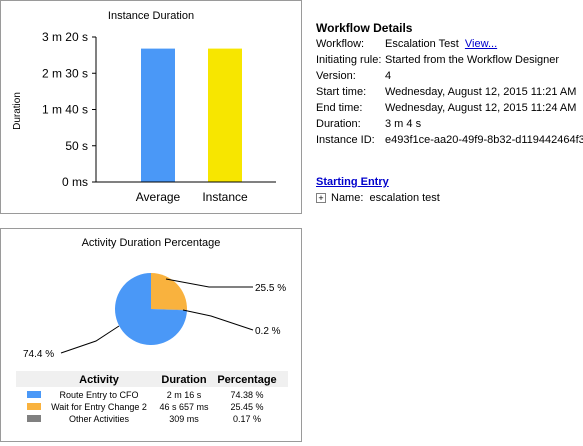 The width and height of the screenshot is (583, 446). I want to click on legend-percentage: 0.17 %, so click(247, 419).